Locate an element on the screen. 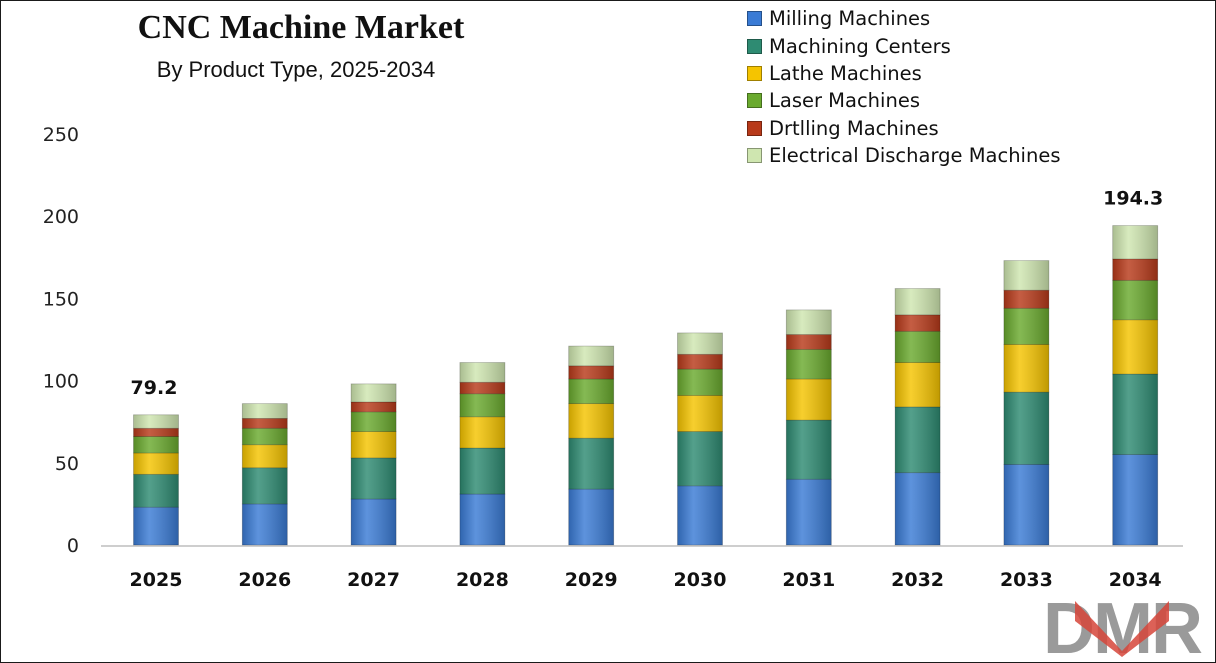 This screenshot has height=663, width=1216. legend-item: Electrical Discharge Machines is located at coordinates (903, 155).